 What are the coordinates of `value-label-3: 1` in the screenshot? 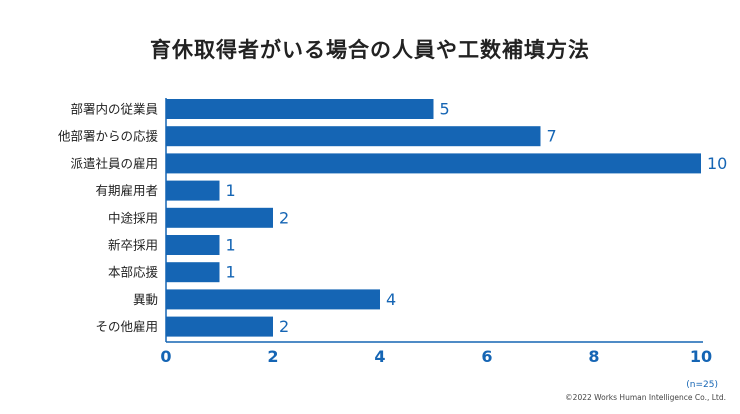 It's located at (231, 190).